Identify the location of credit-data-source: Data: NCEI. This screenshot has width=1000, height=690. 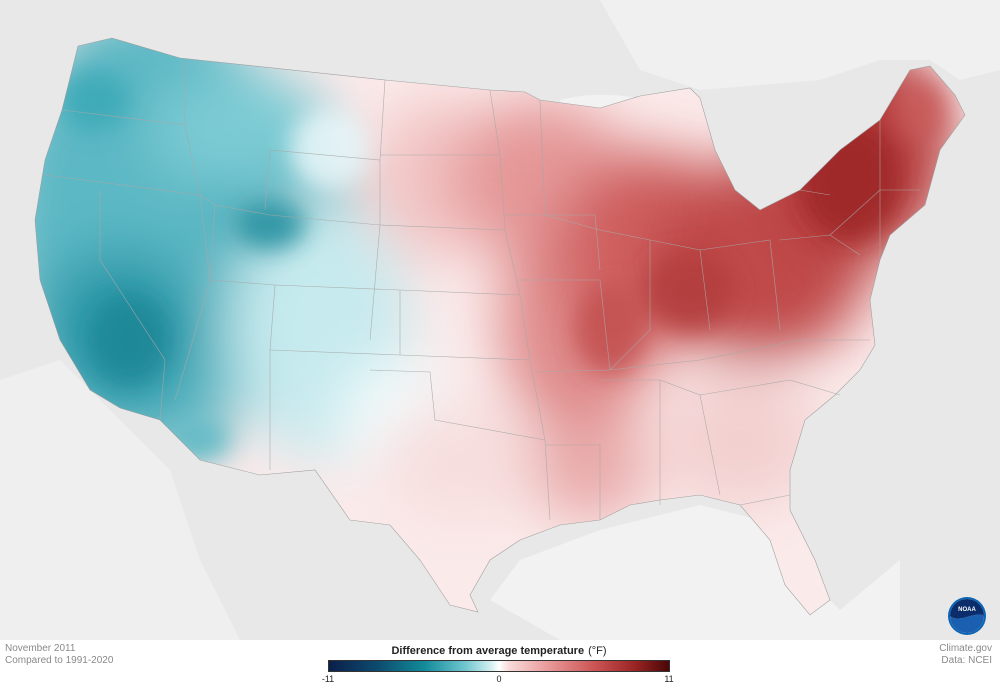
(966, 660).